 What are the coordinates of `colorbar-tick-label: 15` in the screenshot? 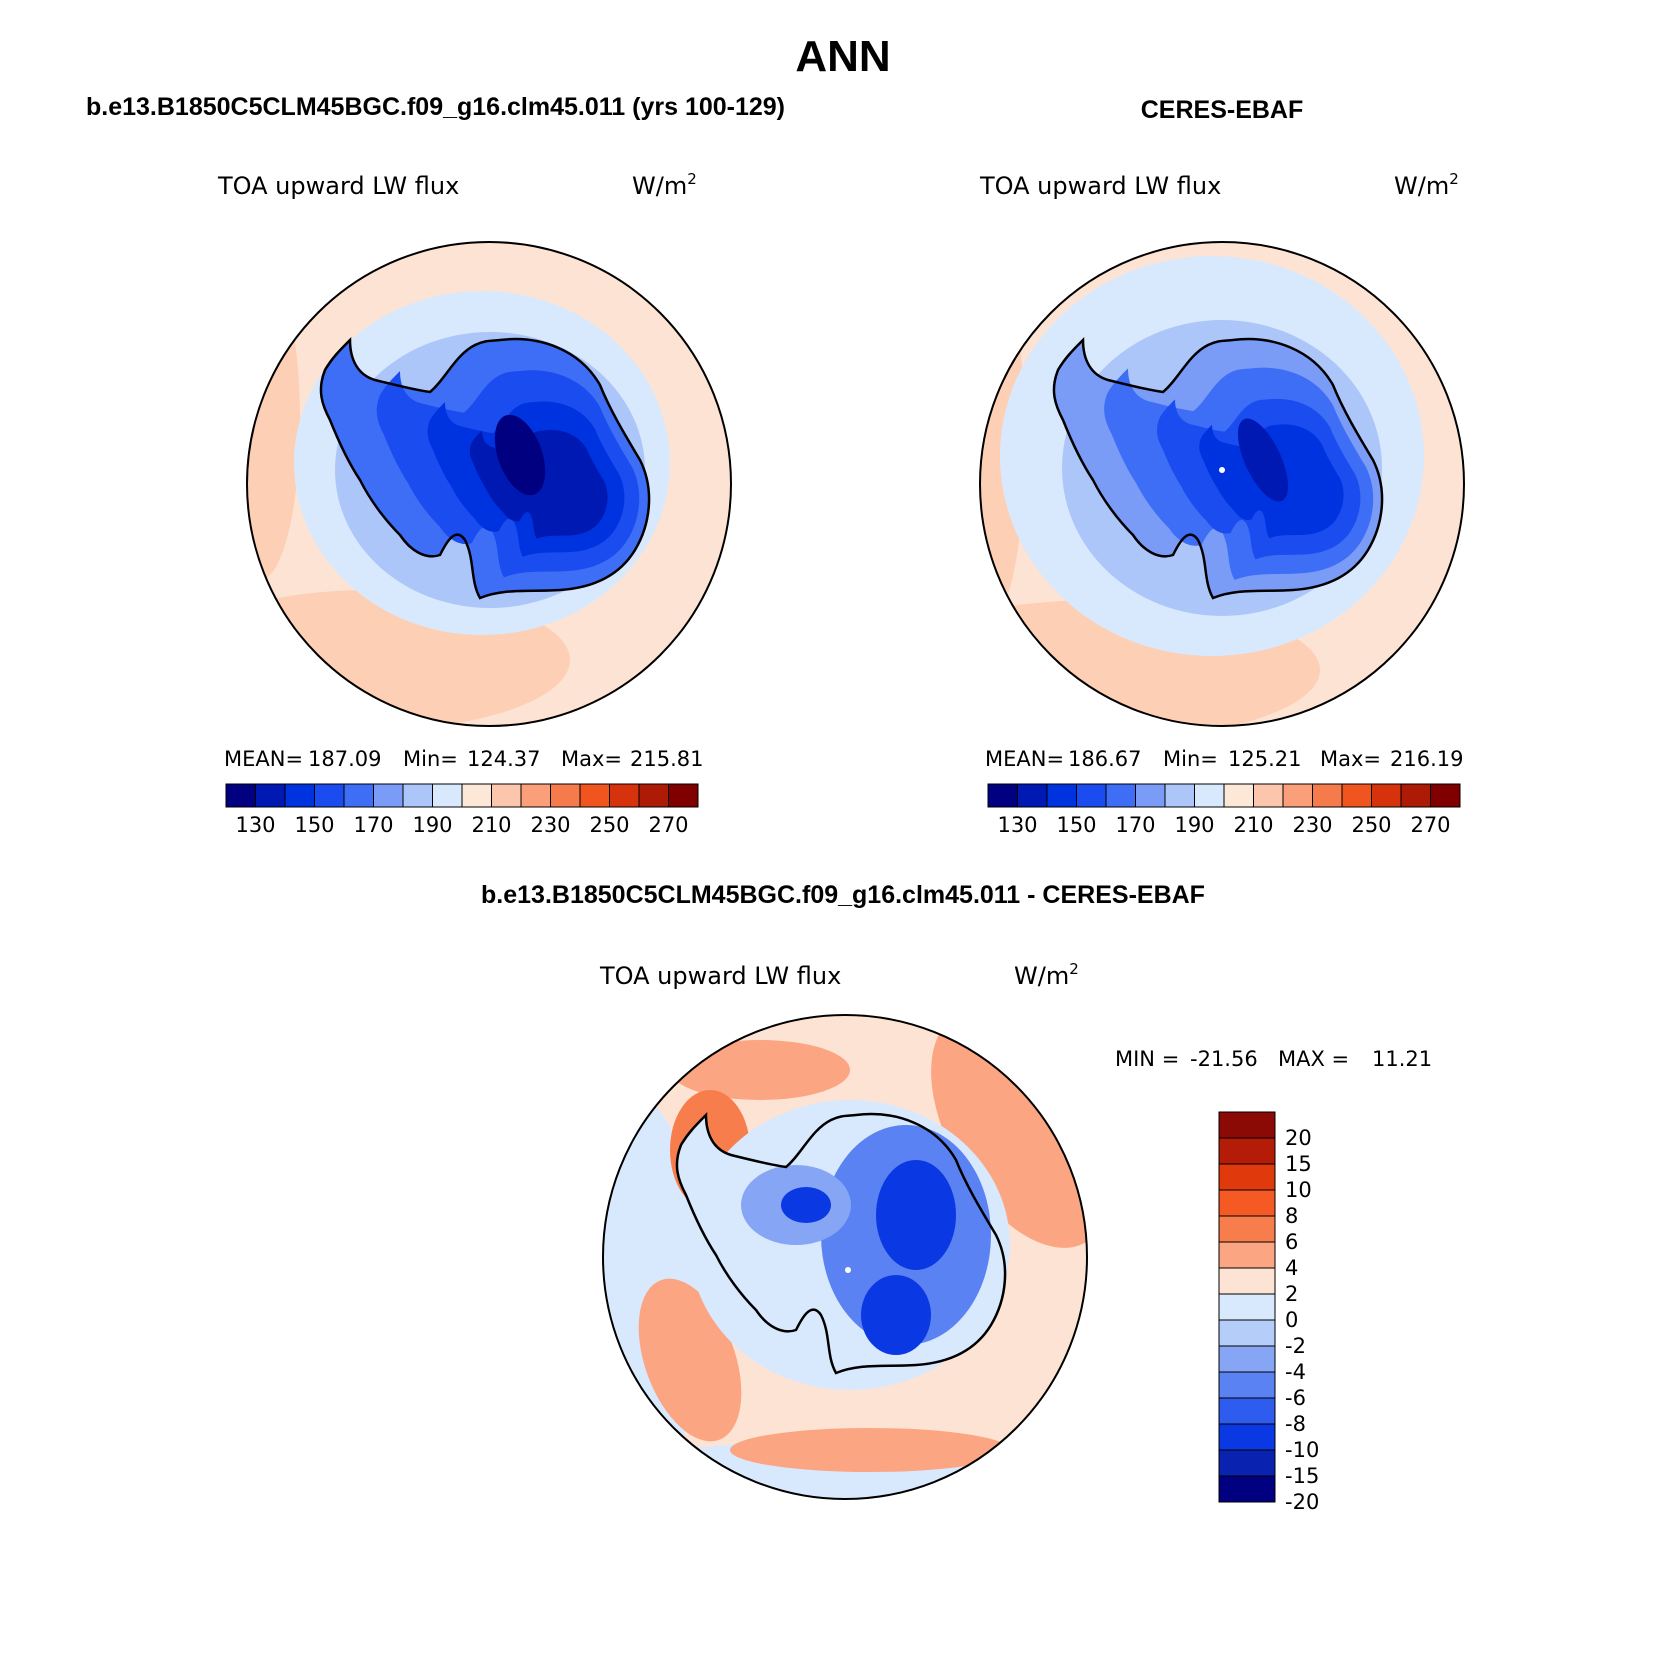 It's located at (1298, 1164).